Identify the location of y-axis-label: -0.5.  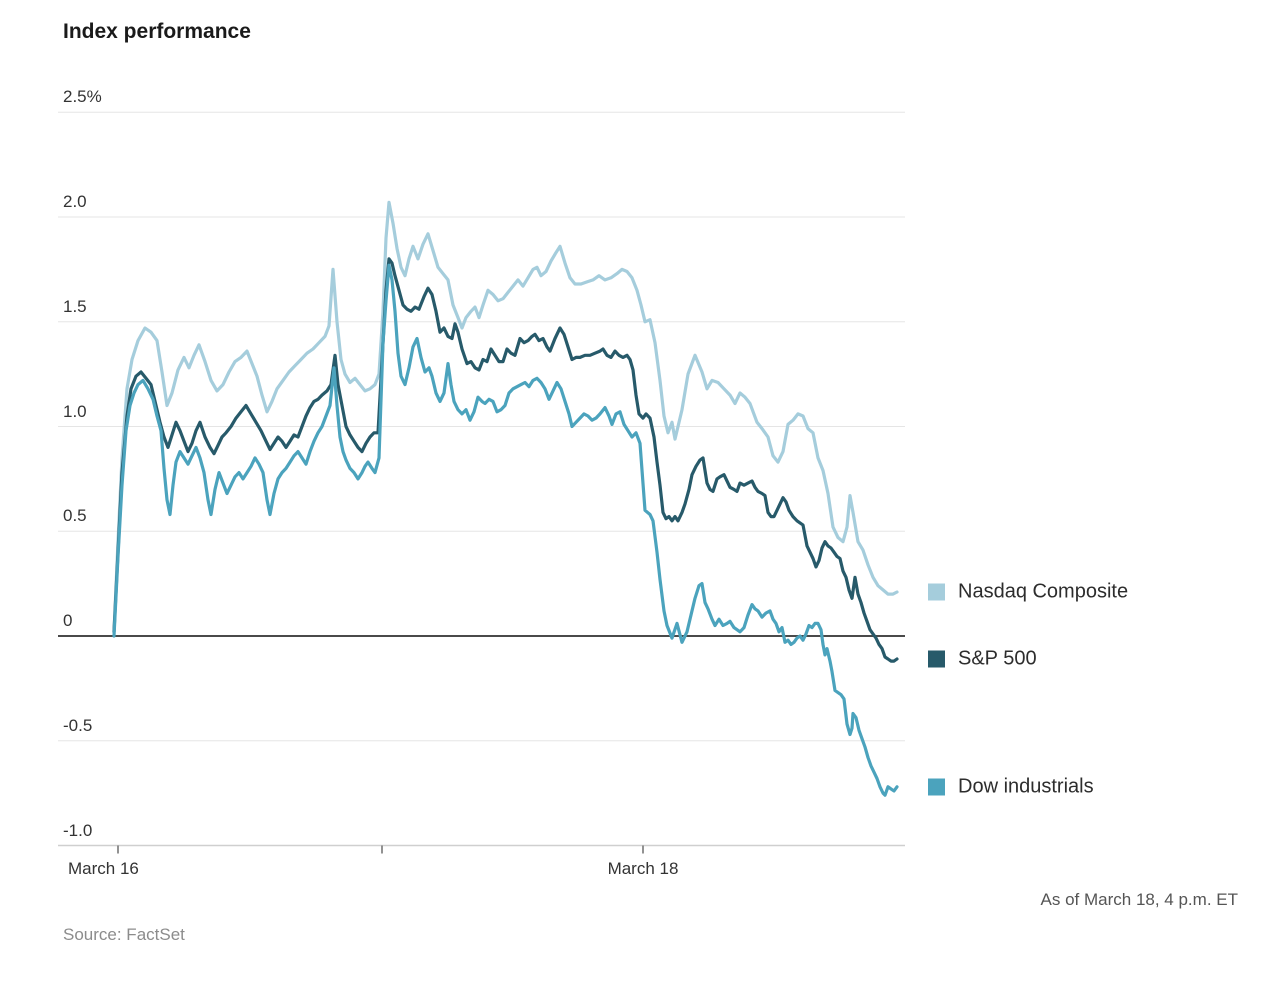
(78, 725).